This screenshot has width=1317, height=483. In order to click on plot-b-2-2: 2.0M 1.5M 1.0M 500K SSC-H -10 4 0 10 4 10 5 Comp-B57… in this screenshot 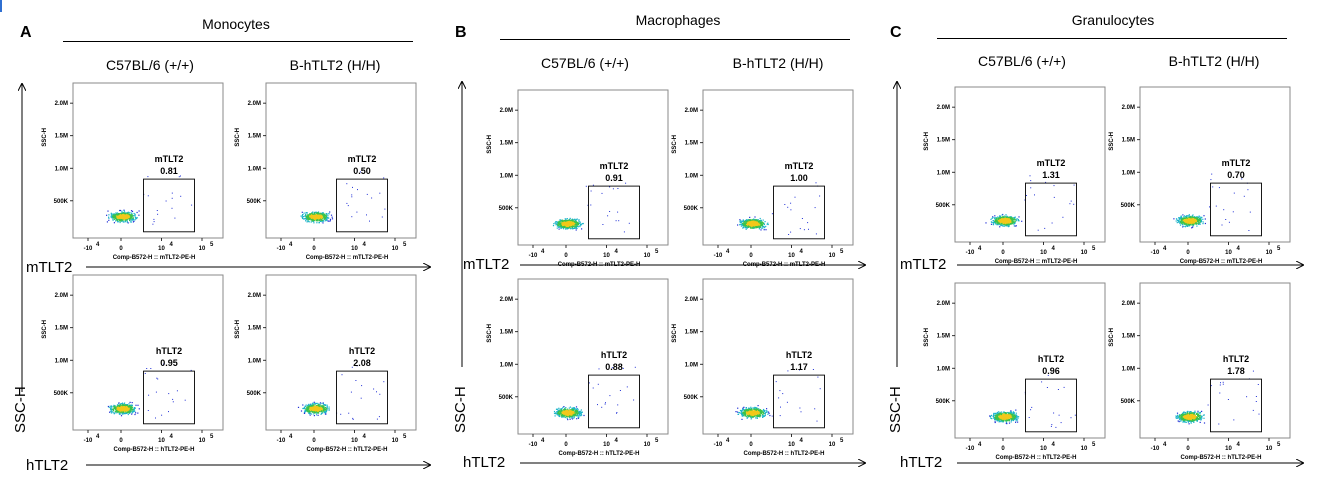, I will do `click(763, 368)`.